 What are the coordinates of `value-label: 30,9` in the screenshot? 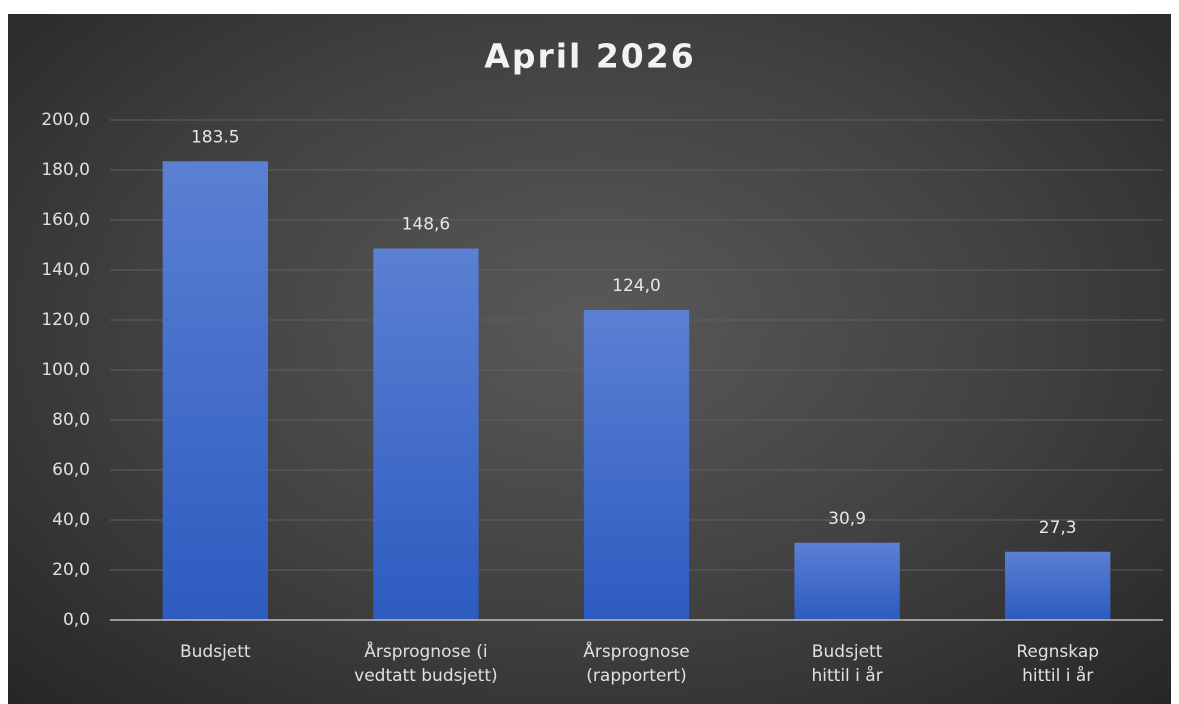 It's located at (847, 519).